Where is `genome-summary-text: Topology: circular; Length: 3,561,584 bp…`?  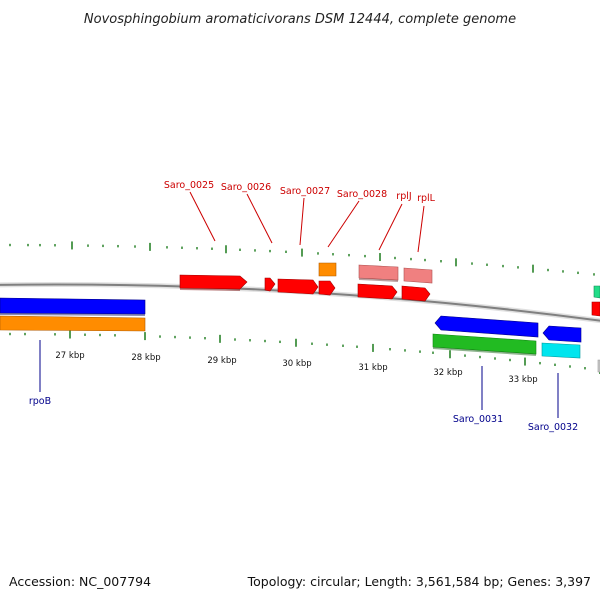
genome-summary-text: Topology: circular; Length: 3,561,584 bp… is located at coordinates (419, 581).